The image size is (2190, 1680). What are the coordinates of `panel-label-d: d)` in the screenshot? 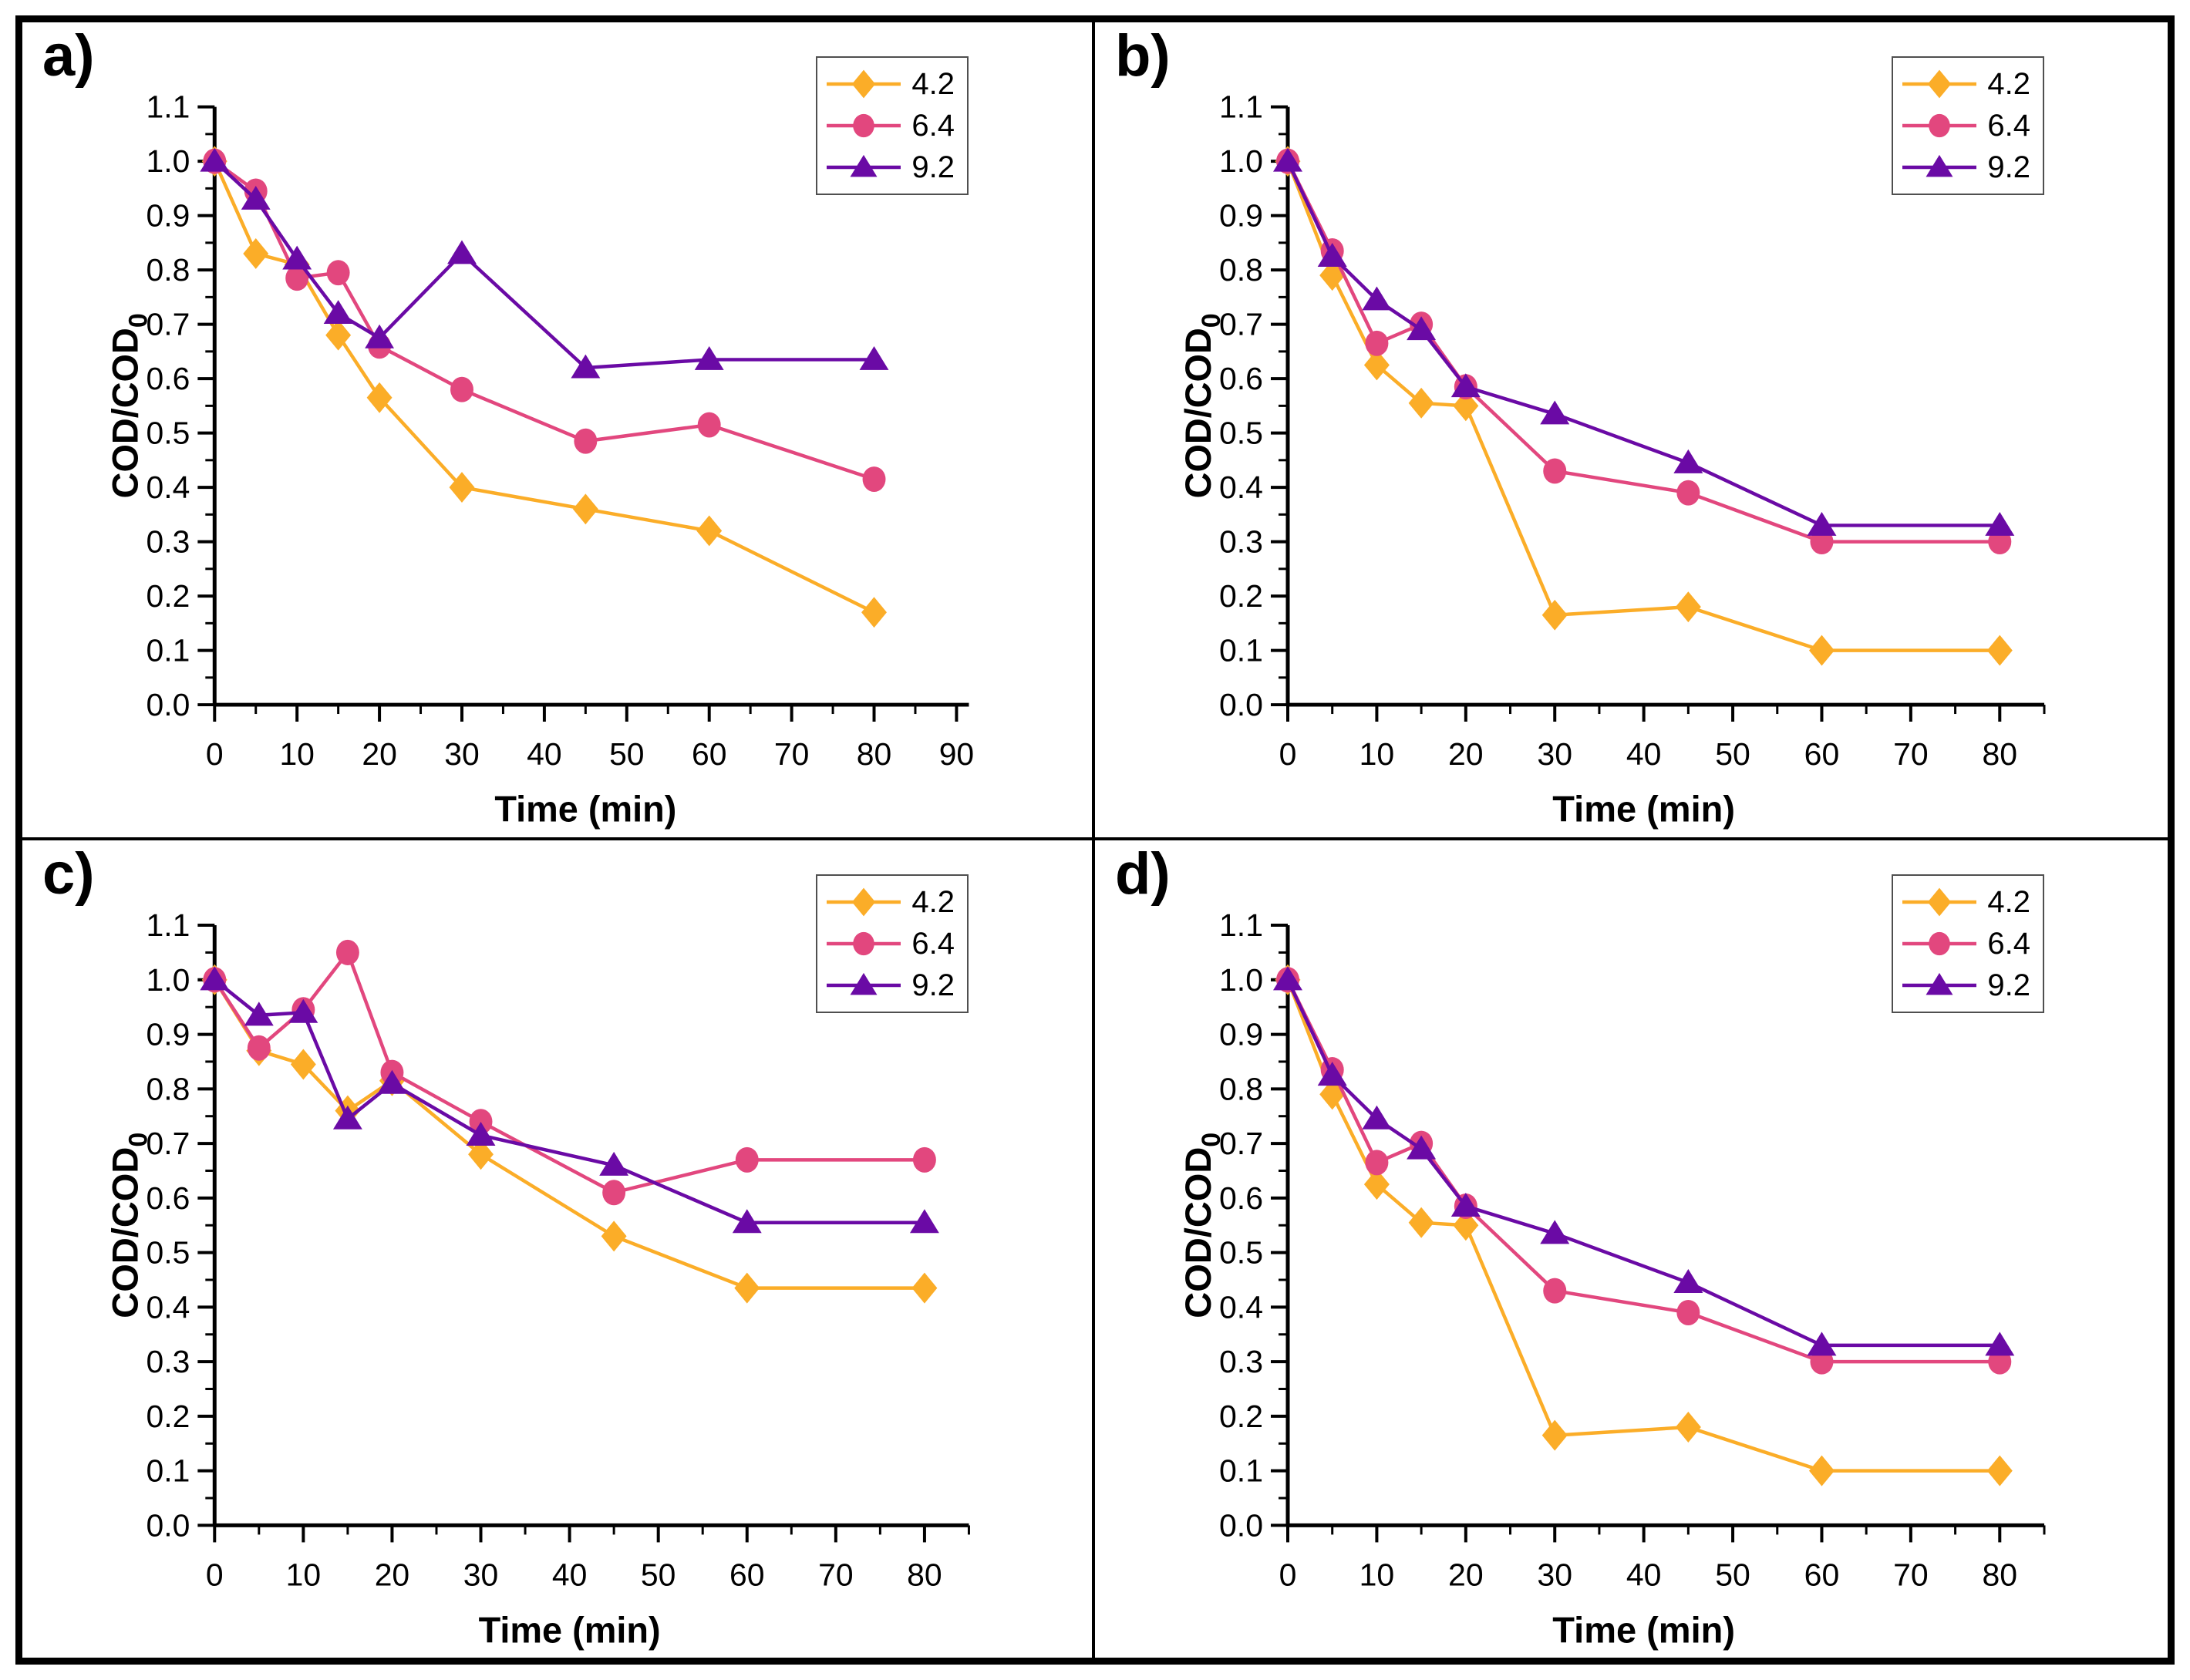 It's located at (1143, 873).